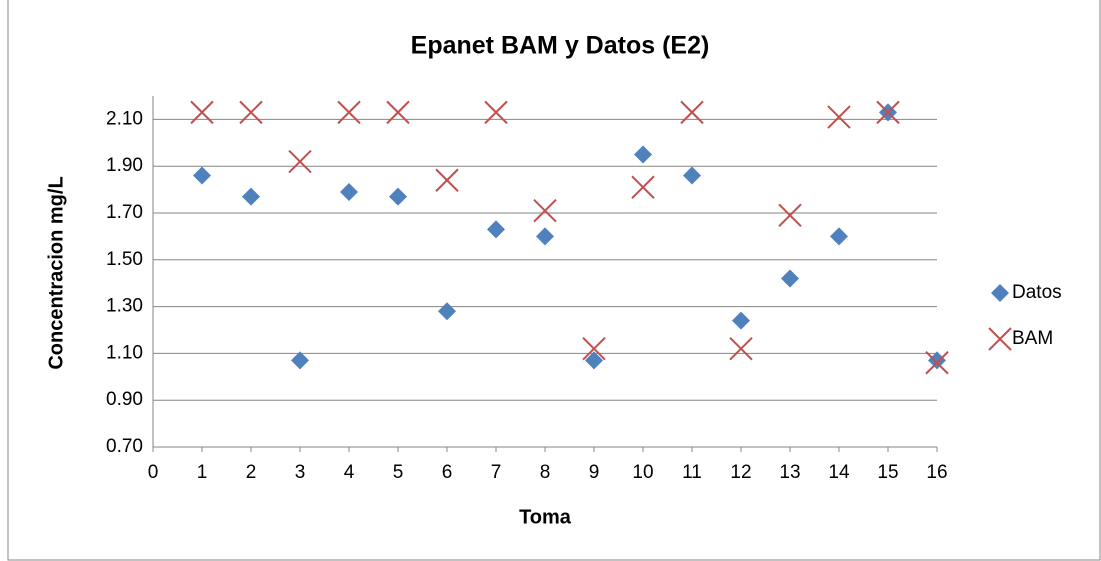  What do you see at coordinates (447, 472) in the screenshot?
I see `x-tick-label: 6` at bounding box center [447, 472].